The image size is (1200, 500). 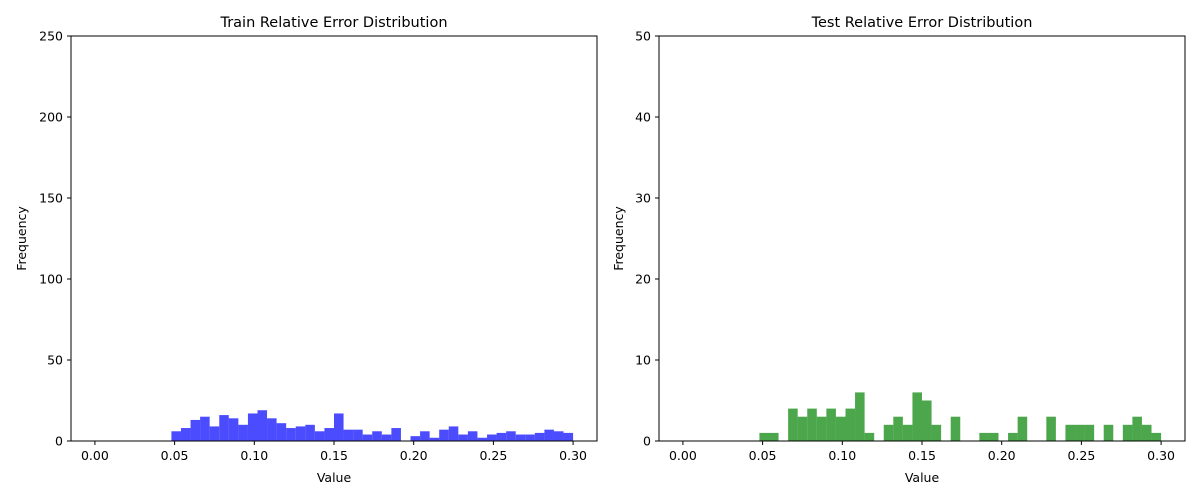 What do you see at coordinates (334, 455) in the screenshot?
I see `x-tick-label: 0.15` at bounding box center [334, 455].